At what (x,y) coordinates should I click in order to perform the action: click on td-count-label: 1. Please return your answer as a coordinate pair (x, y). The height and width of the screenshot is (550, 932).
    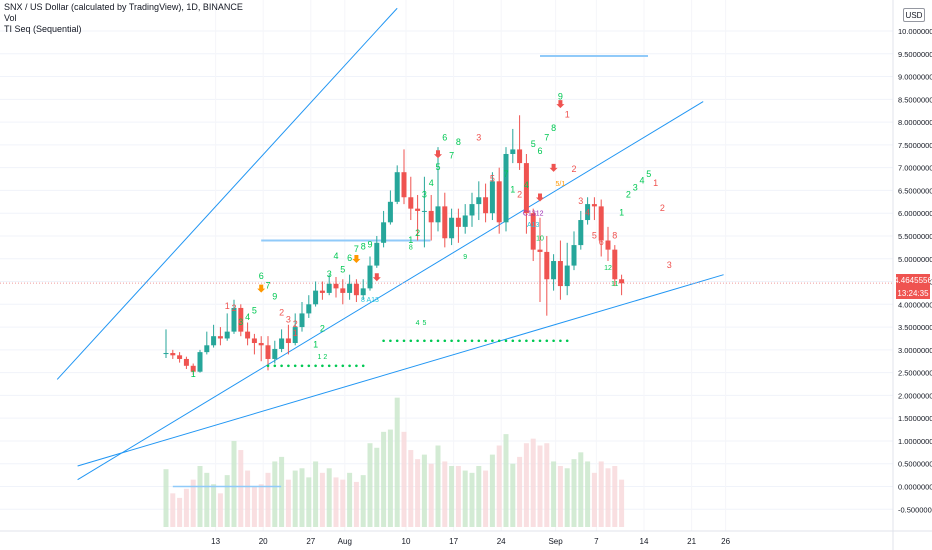
    Looking at the image, I should click on (621, 212).